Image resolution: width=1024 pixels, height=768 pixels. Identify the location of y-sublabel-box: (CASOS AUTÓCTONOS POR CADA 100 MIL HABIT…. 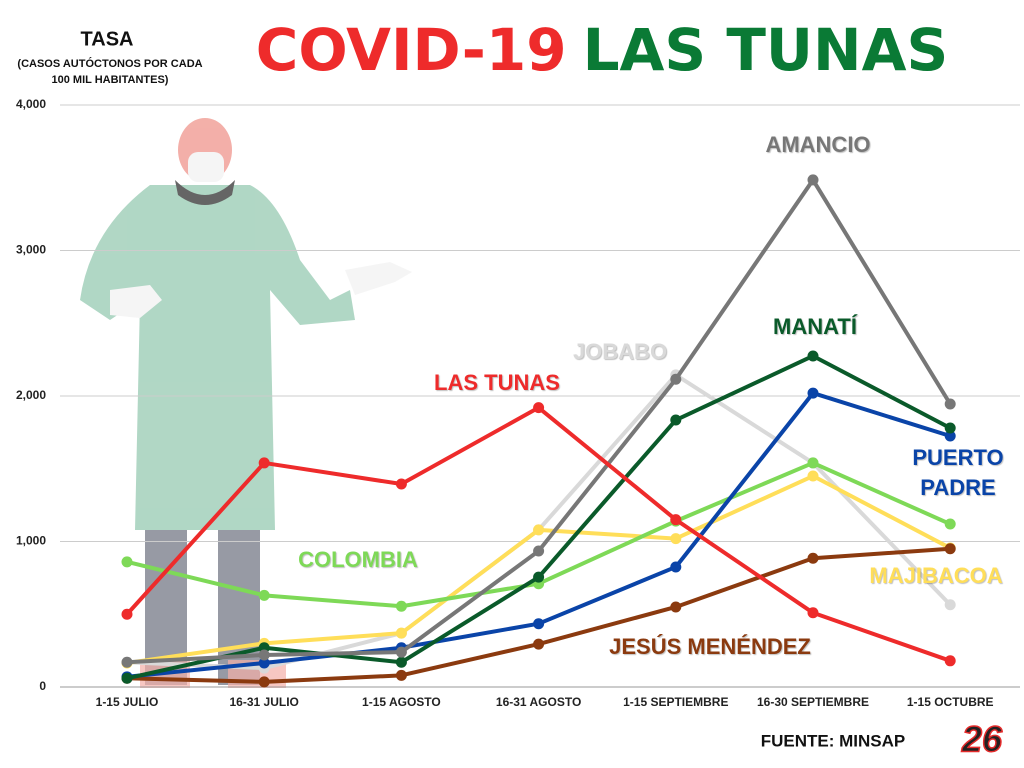
(110, 72).